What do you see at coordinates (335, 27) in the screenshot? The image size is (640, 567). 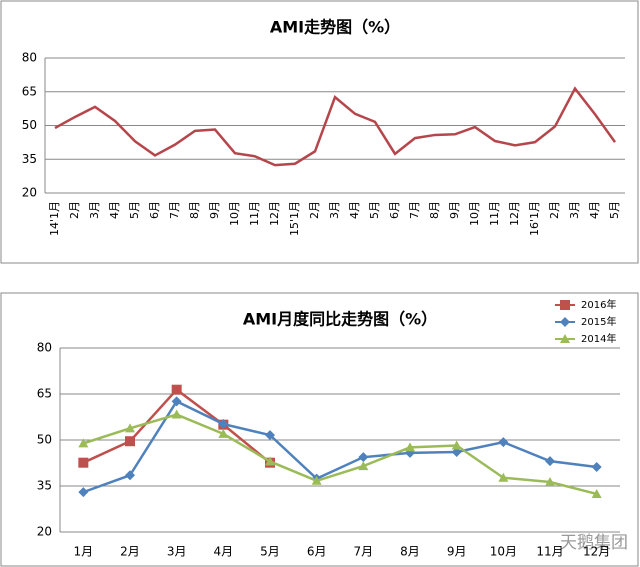 I see `chart-title: AMI走势图（%）` at bounding box center [335, 27].